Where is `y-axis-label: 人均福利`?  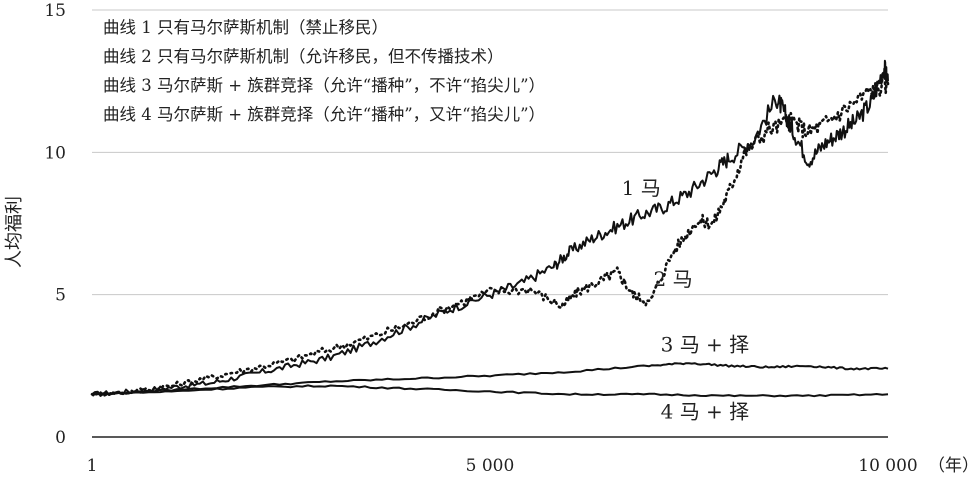
y-axis-label: 人均福利 is located at coordinates (14, 232).